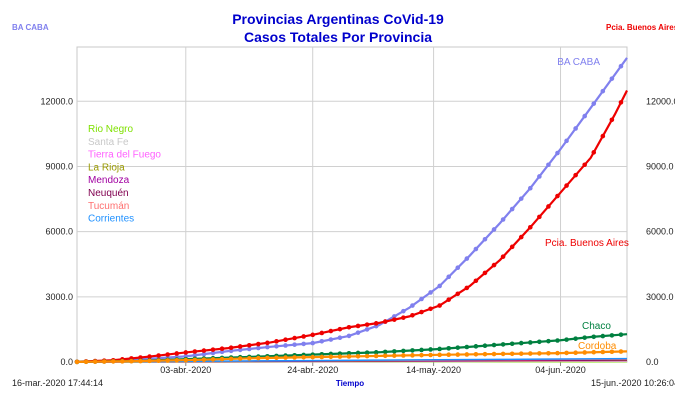 This screenshot has width=675, height=396. What do you see at coordinates (110, 129) in the screenshot?
I see `legend-item: Rio Negro` at bounding box center [110, 129].